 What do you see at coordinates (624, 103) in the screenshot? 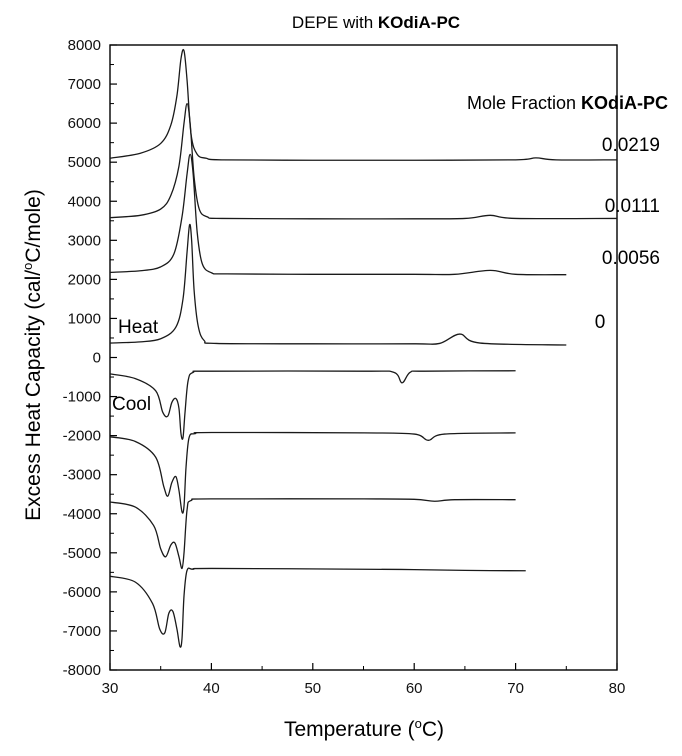
I see `legend-title-compound: KOdiA-PC` at bounding box center [624, 103].